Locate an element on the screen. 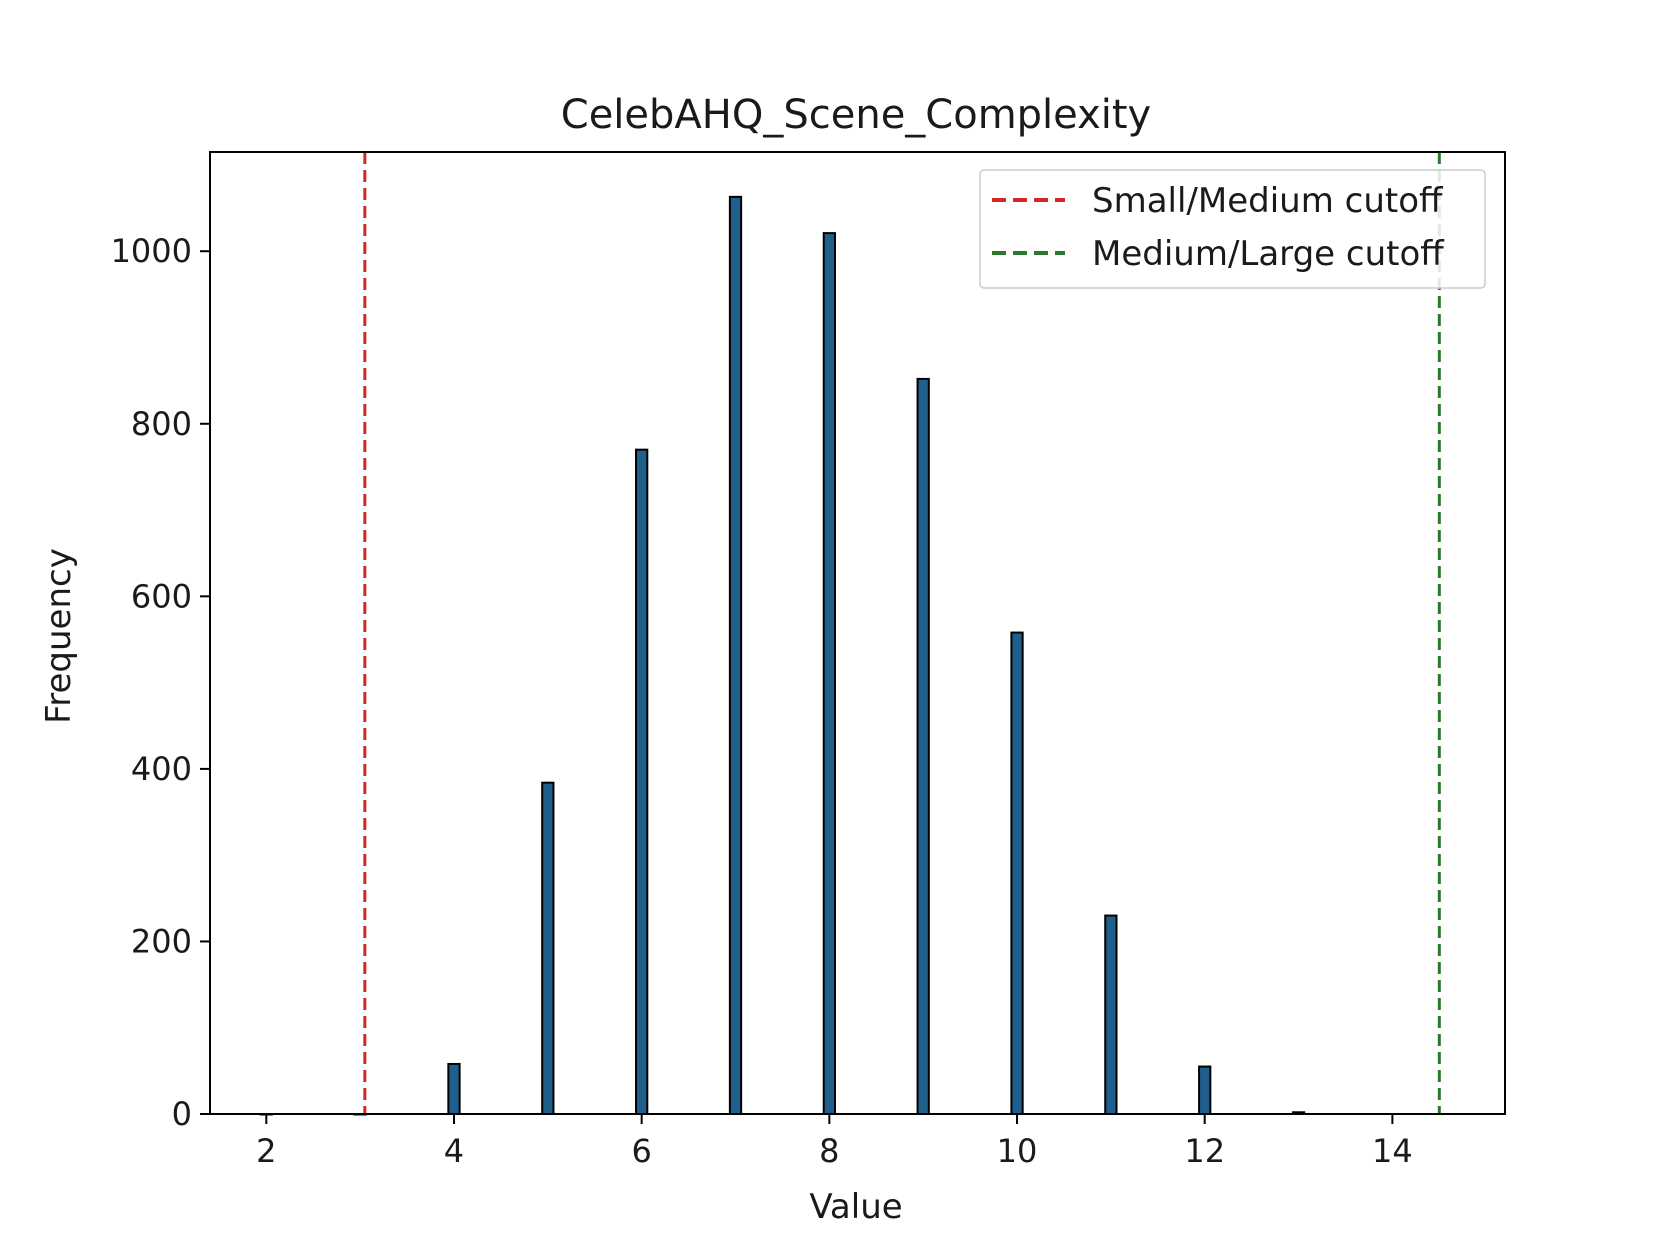 The height and width of the screenshot is (1245, 1660). x-axis-label: Value is located at coordinates (855, 1207).